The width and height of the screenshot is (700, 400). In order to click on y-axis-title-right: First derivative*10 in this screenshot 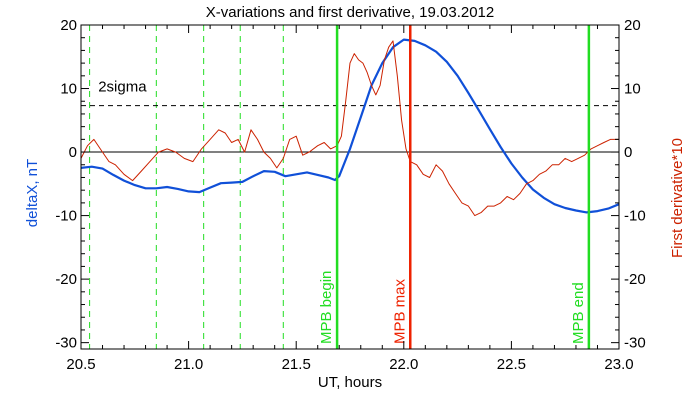, I will do `click(677, 198)`.